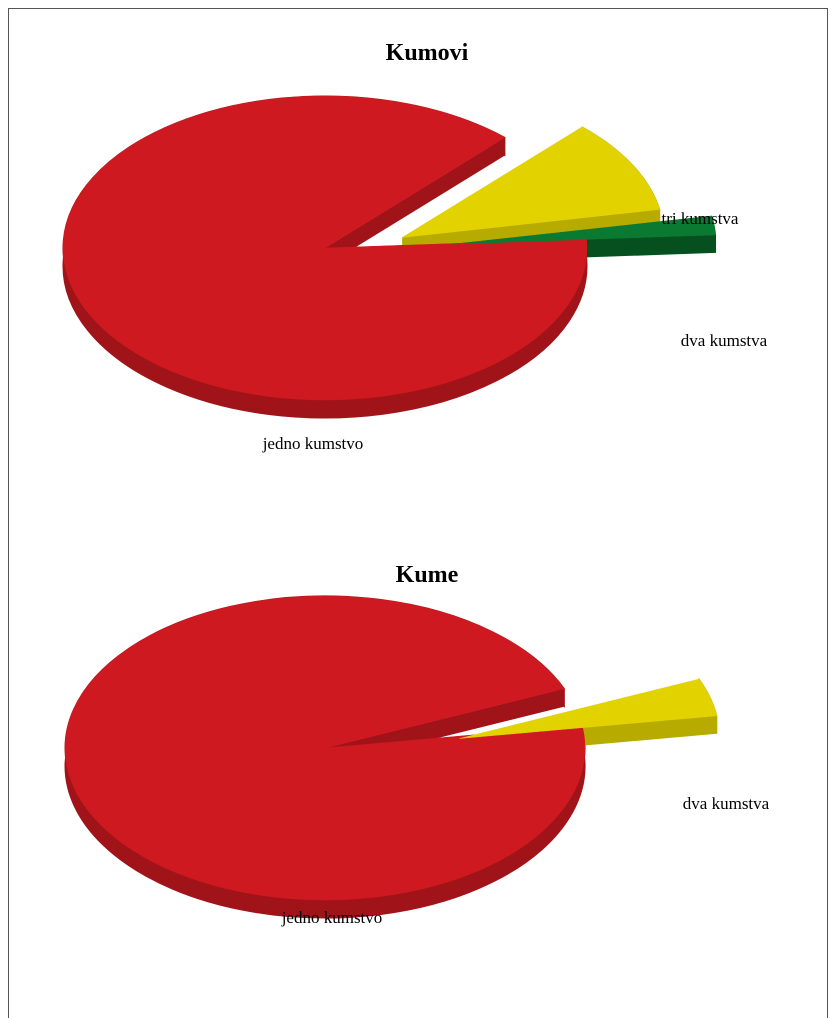 The image size is (837, 1018). Describe the element at coordinates (427, 53) in the screenshot. I see `chart-title: Kumovi` at that location.